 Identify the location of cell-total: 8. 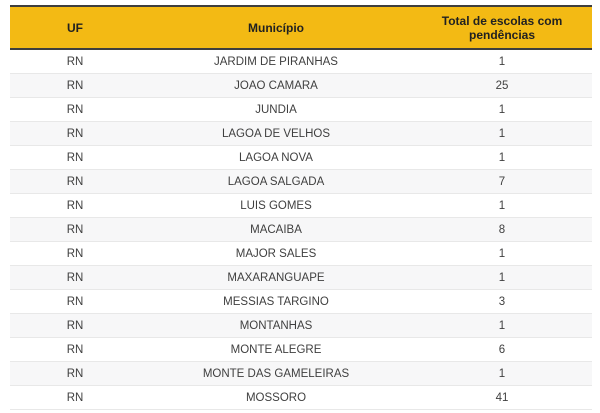
(502, 229).